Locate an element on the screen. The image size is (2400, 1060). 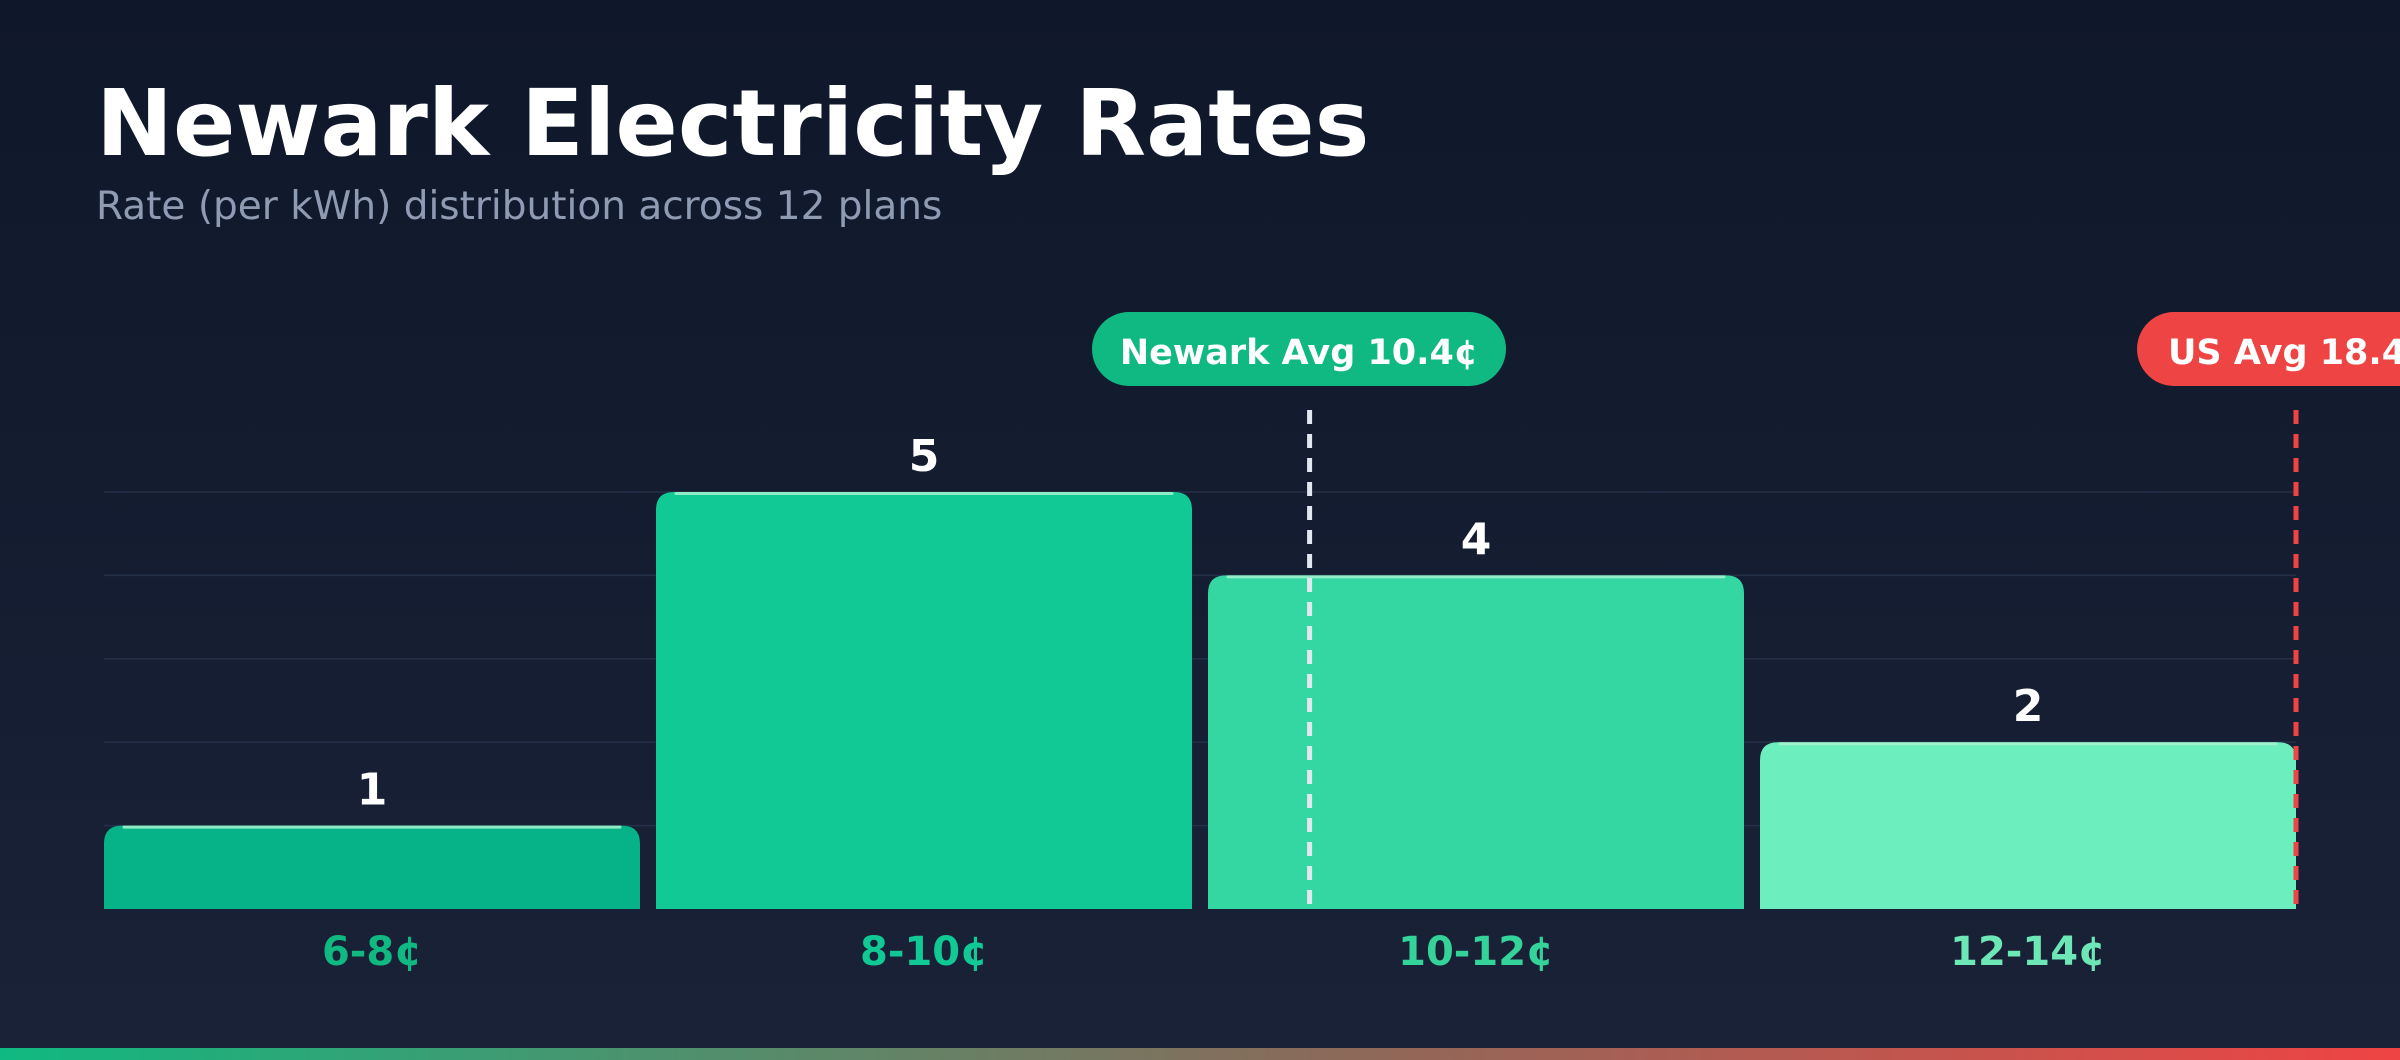
bar-value-label: 4 is located at coordinates (1476, 539).